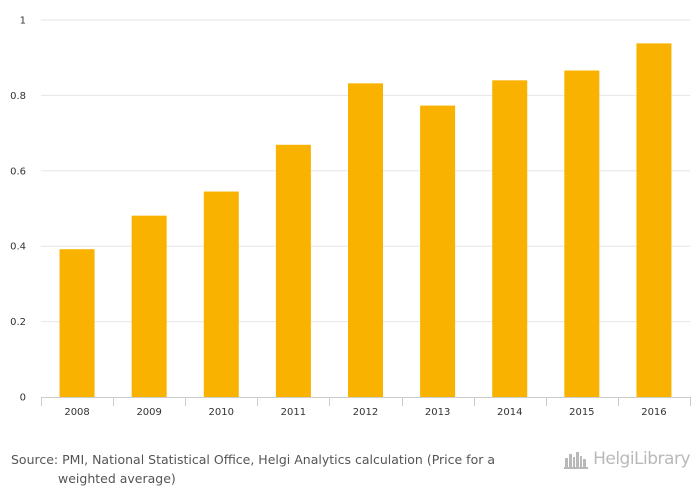  I want to click on y-tick-label: 0, so click(23, 398).